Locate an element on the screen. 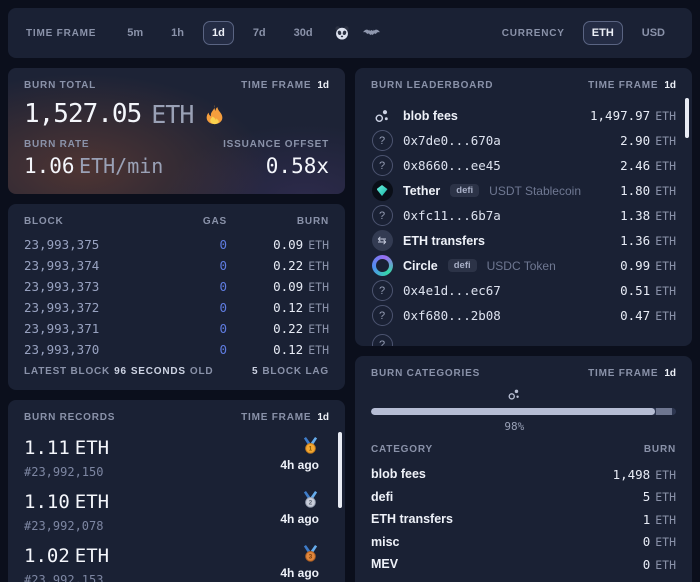 Image resolution: width=700 pixels, height=582 pixels. issuance-offset-label: ISSUANCE OFFSET is located at coordinates (276, 144).